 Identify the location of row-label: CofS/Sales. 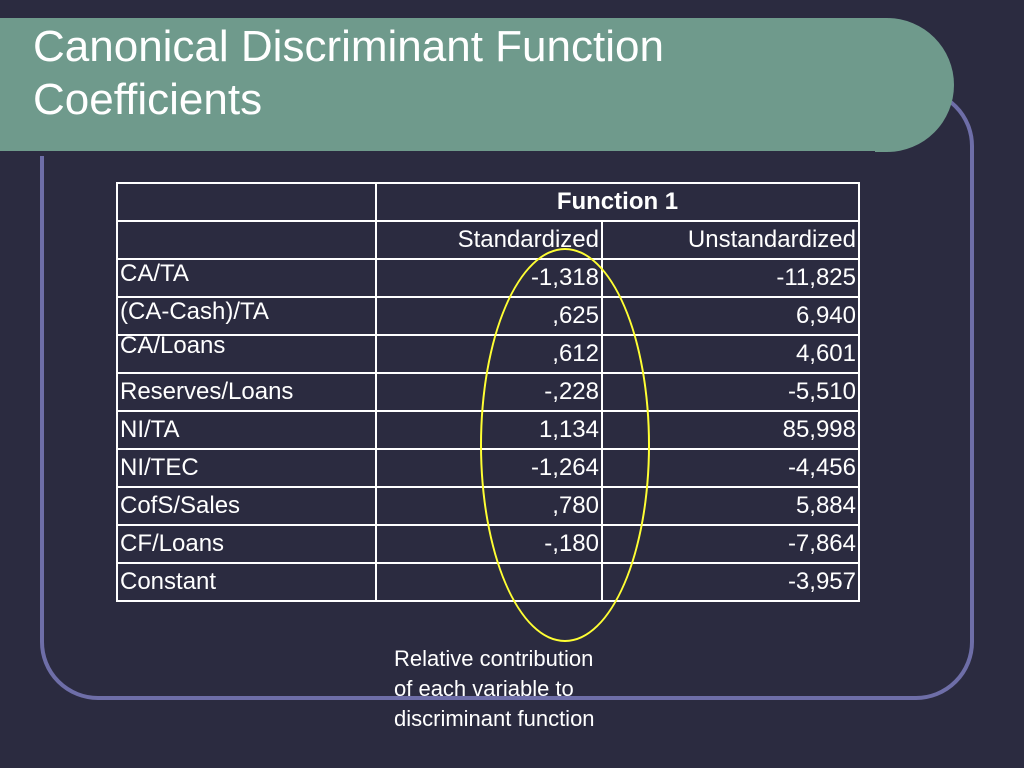
(246, 506).